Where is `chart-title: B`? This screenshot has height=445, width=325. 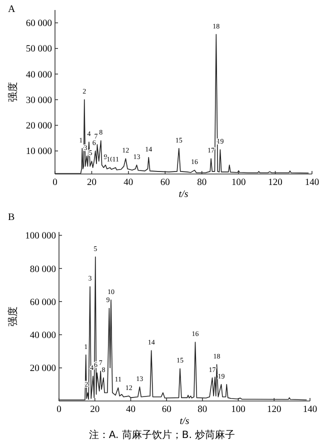
chart-title: B is located at coordinates (11, 217).